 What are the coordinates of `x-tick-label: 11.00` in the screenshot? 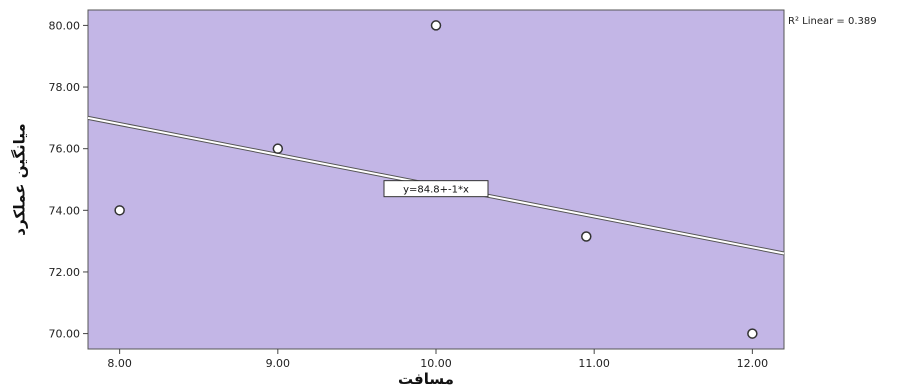 It's located at (594, 363).